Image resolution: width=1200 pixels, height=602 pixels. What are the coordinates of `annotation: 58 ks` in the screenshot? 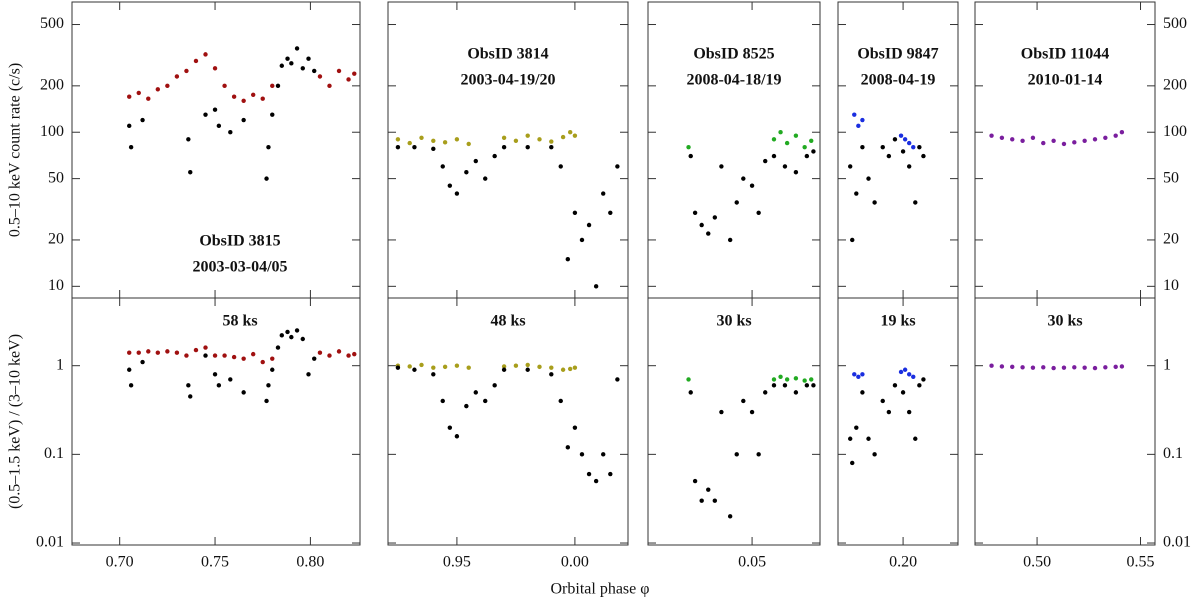 It's located at (239, 321).